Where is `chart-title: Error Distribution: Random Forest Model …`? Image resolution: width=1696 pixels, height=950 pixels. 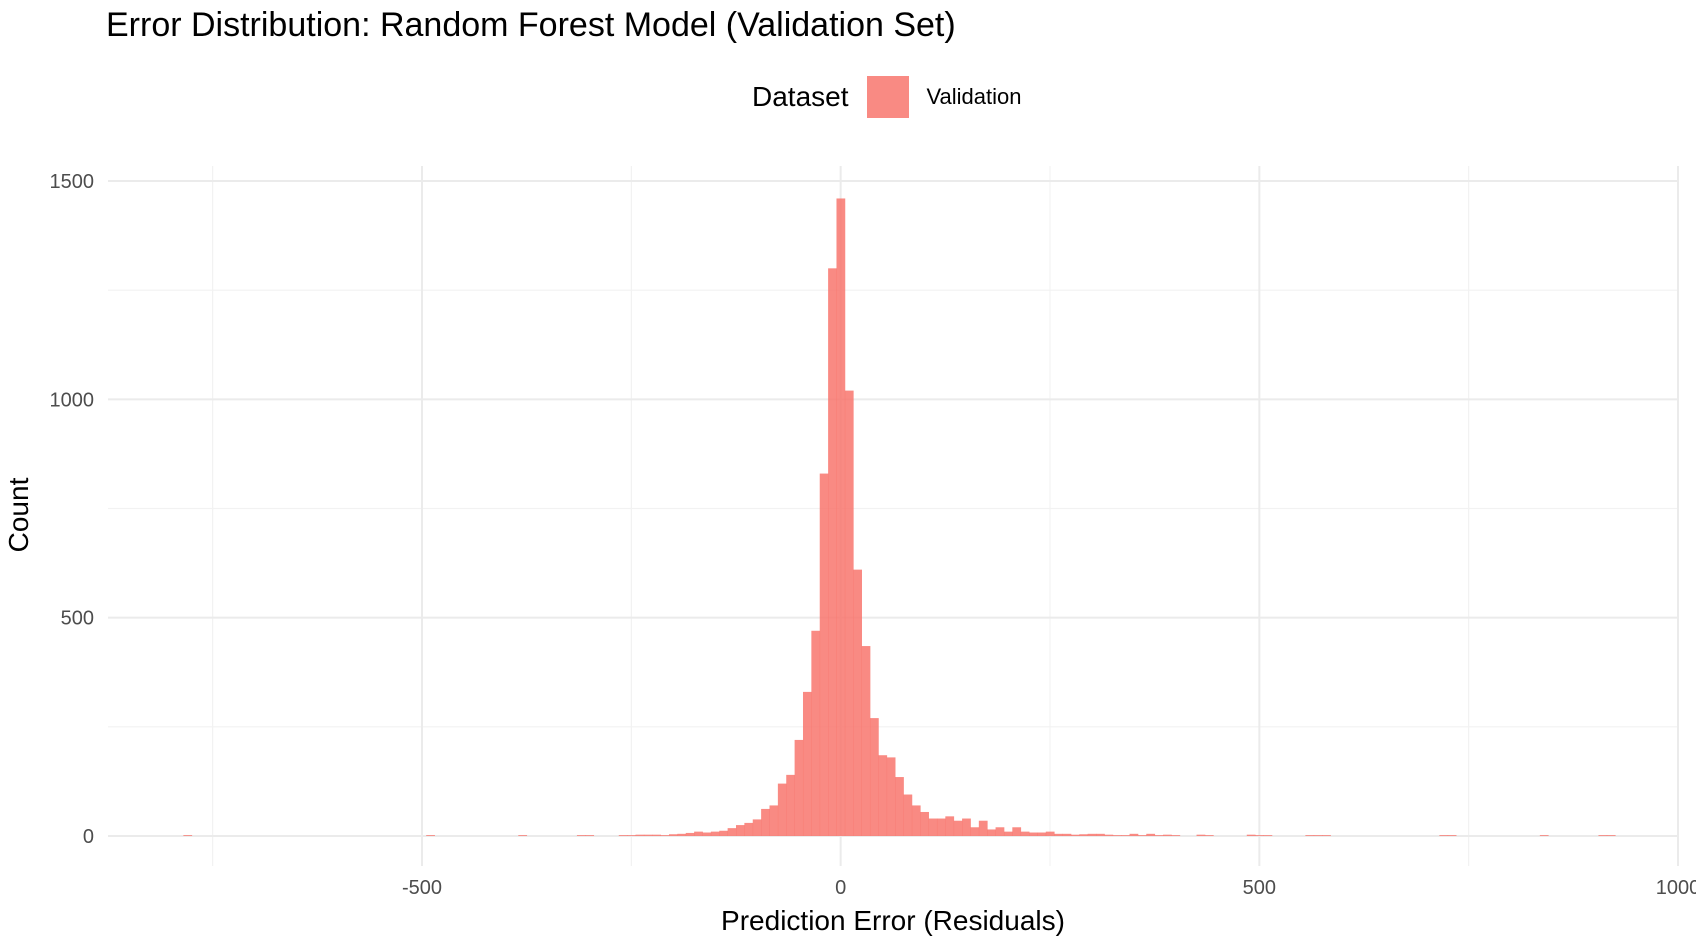 chart-title: Error Distribution: Random Forest Model … is located at coordinates (531, 25).